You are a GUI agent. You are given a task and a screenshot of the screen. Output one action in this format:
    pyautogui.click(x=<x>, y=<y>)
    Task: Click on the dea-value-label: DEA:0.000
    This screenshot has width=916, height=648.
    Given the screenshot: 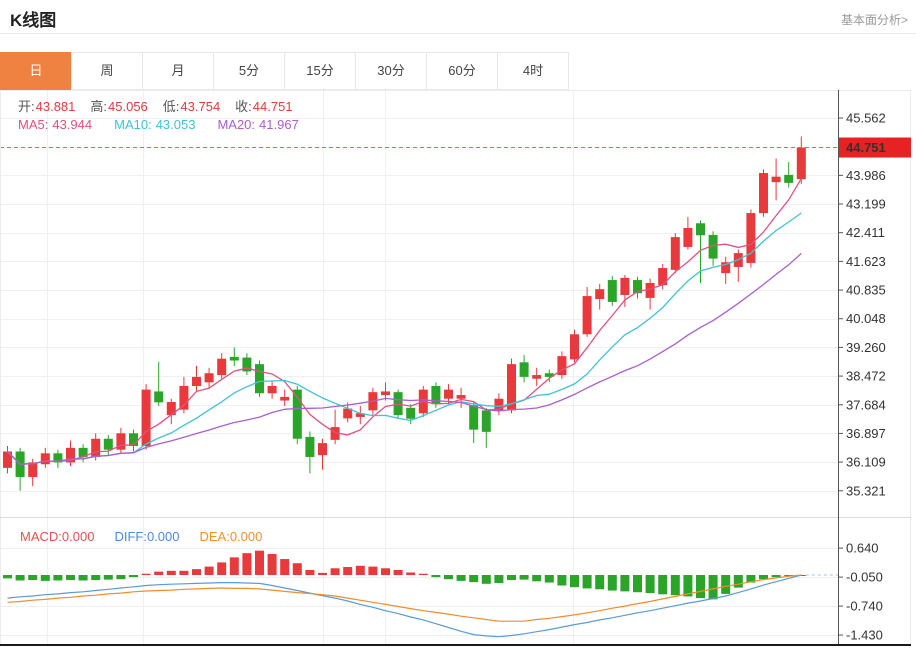 What is the action you would take?
    pyautogui.click(x=231, y=536)
    